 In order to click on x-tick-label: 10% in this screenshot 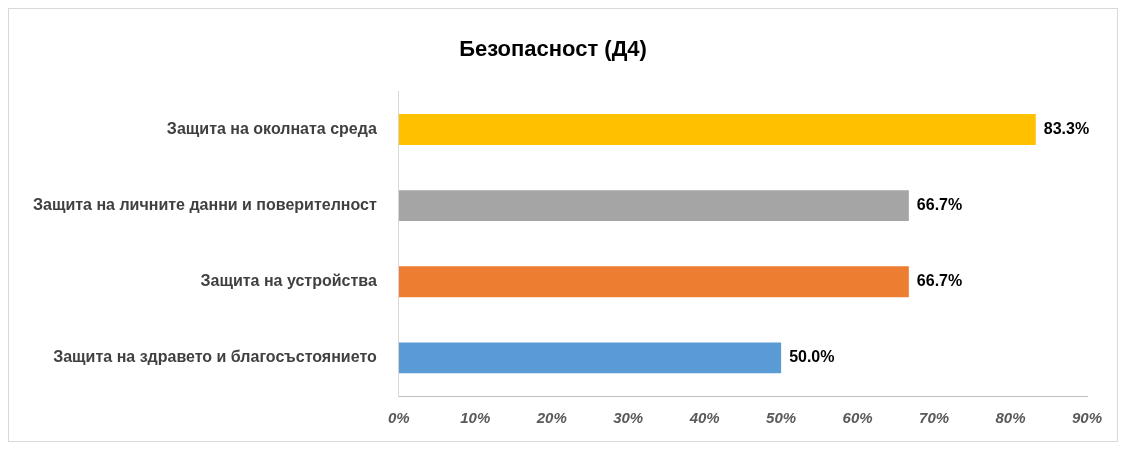, I will do `click(475, 418)`.